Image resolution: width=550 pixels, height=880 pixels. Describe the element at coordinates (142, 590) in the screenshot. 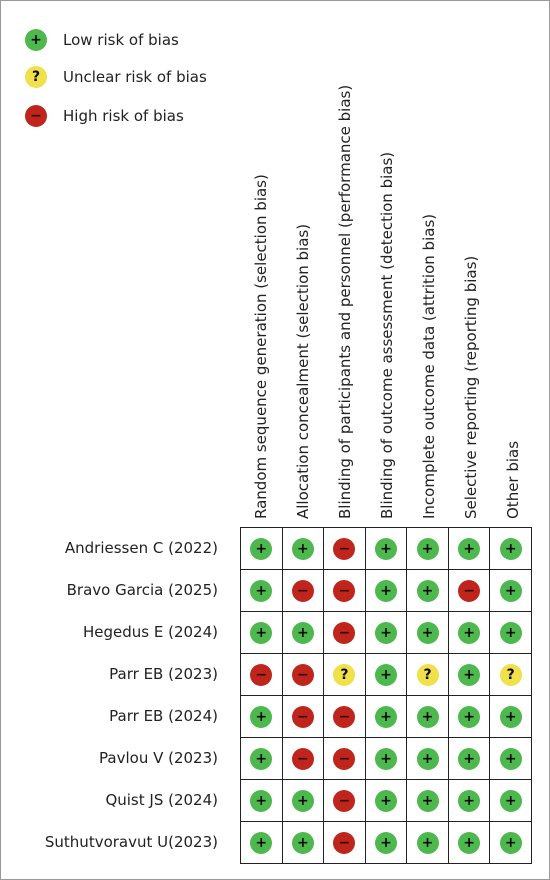

I see `study-label: Bravo Garcia (2025)` at that location.